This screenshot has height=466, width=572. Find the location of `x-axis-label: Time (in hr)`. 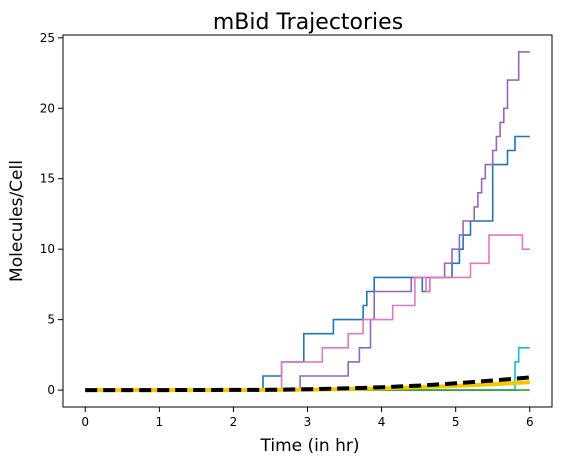

x-axis-label: Time (in hr) is located at coordinates (310, 446).